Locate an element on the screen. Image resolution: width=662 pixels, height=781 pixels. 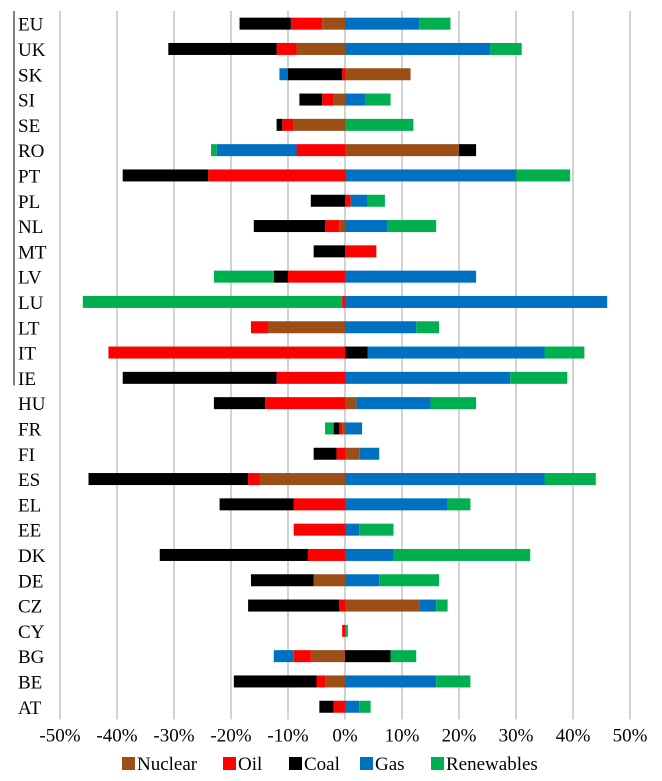
bar-renewables-nl is located at coordinates (412, 226).